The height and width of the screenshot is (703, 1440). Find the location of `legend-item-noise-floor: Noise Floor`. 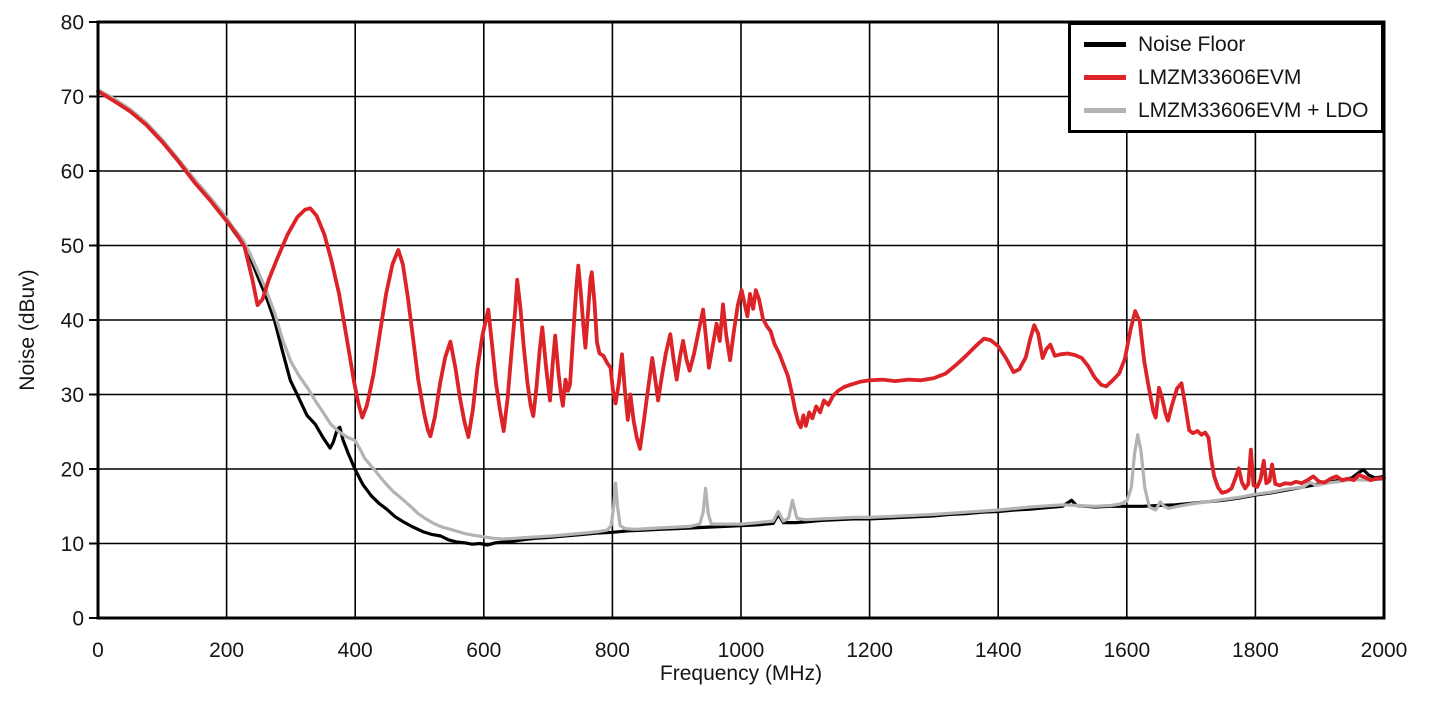

legend-item-noise-floor: Noise Floor is located at coordinates (1232, 45).